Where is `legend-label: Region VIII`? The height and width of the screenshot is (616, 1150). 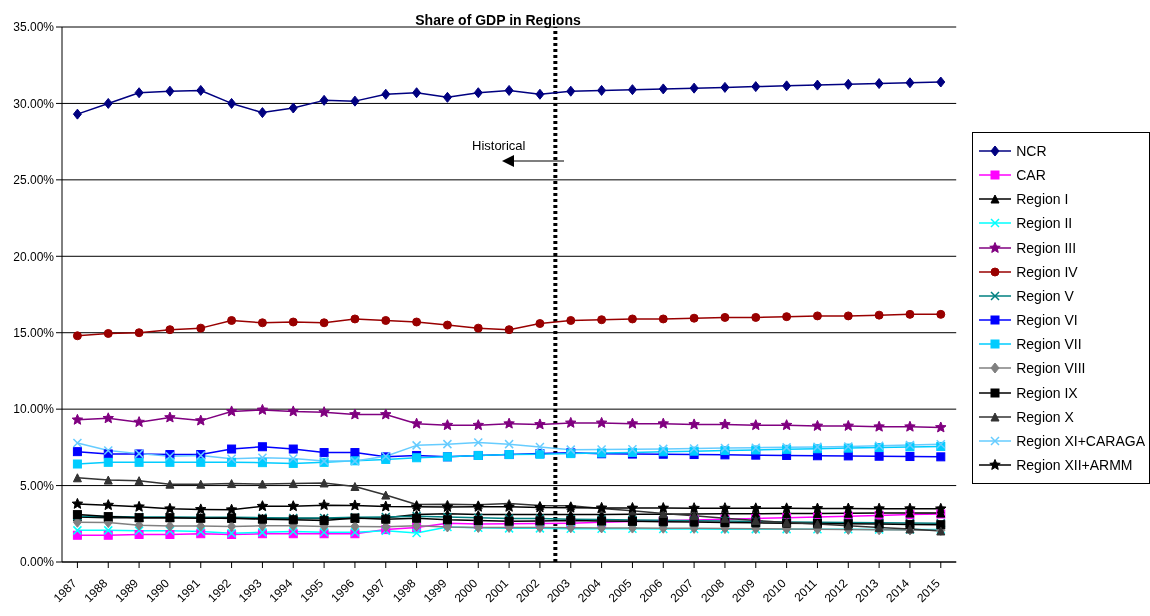
legend-label: Region VIII is located at coordinates (1051, 368).